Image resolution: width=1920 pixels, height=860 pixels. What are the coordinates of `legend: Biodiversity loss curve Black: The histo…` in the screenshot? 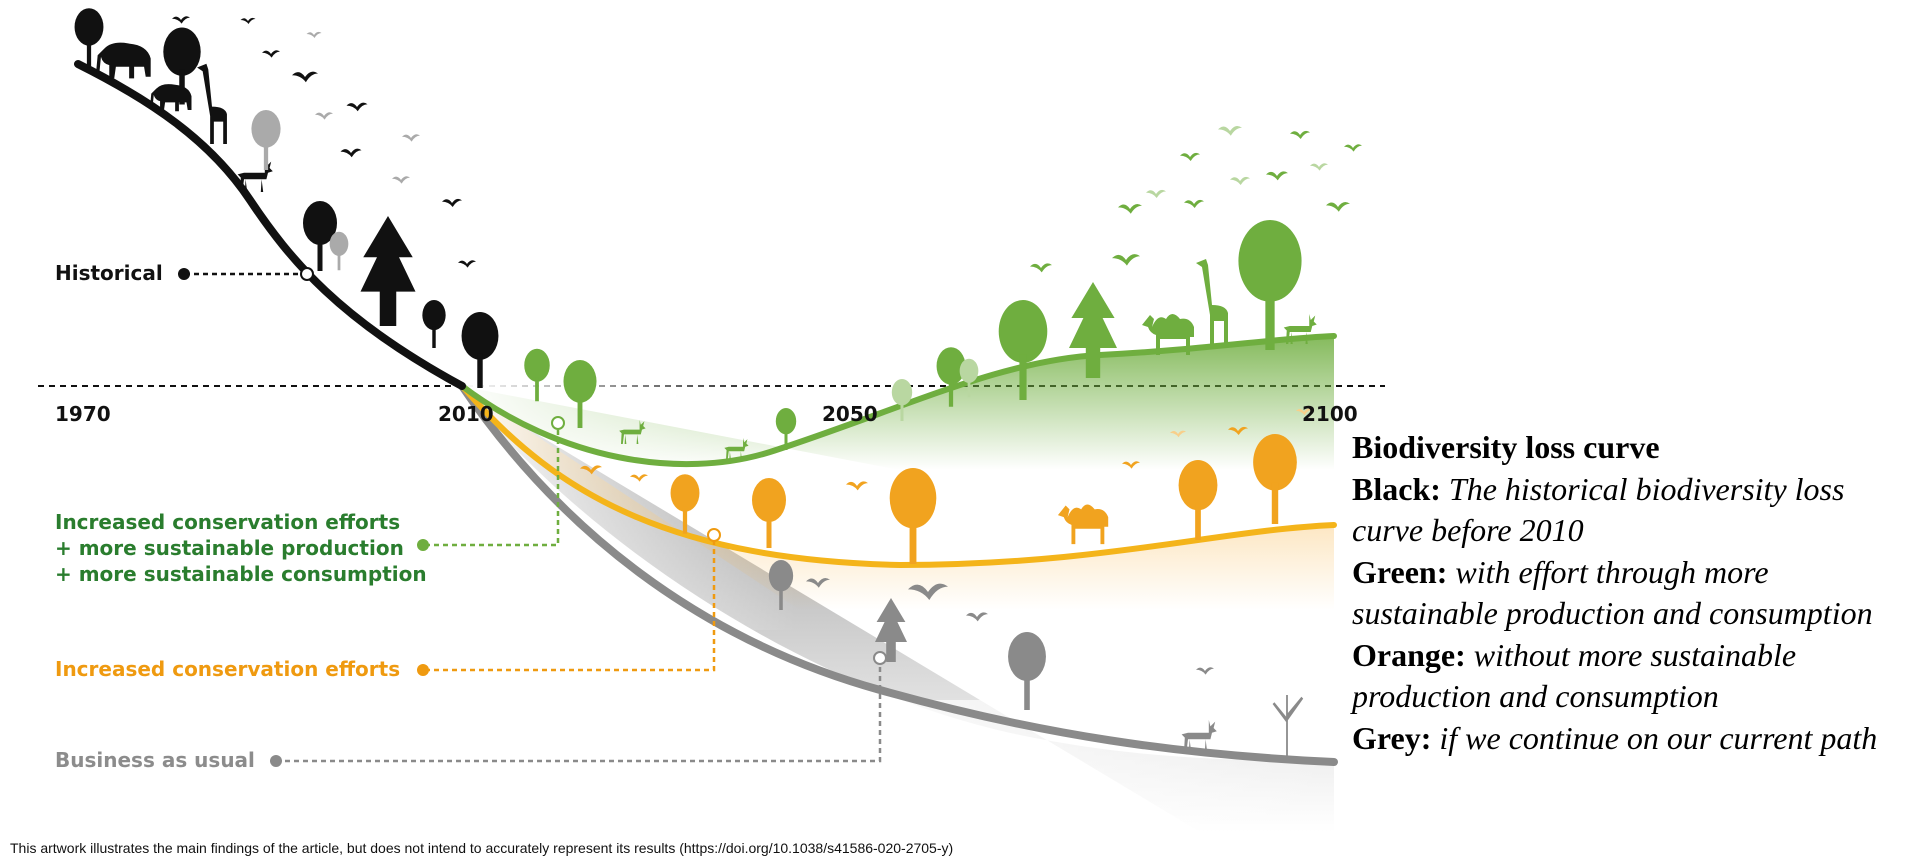 It's located at (1632, 593).